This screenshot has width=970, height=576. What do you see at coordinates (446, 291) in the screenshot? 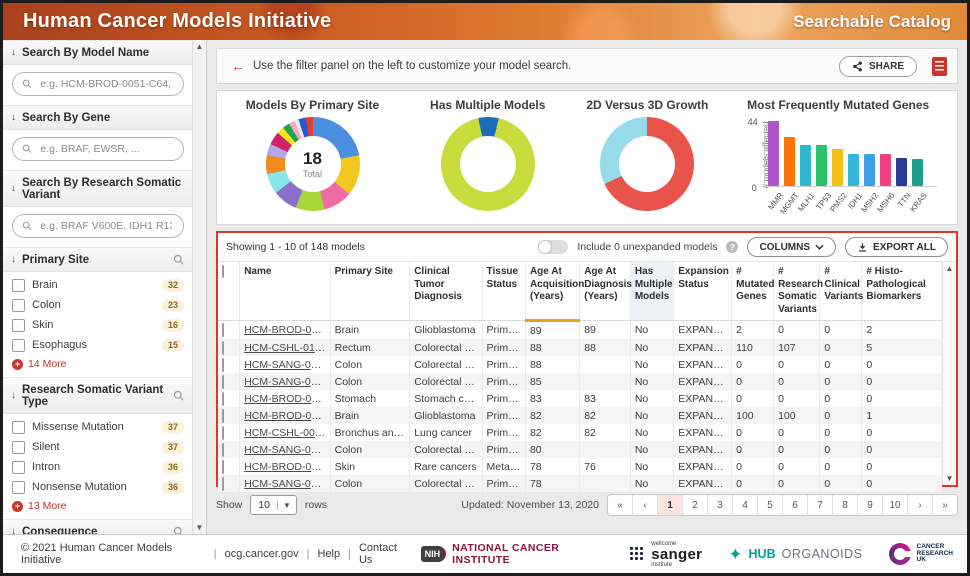
I see `column-header-clinical-tumor-diagnosis: Clinical Tumor Diagnosis` at bounding box center [446, 291].